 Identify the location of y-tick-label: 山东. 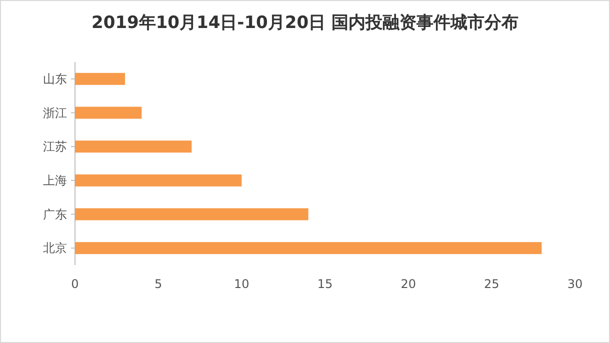
(55, 79).